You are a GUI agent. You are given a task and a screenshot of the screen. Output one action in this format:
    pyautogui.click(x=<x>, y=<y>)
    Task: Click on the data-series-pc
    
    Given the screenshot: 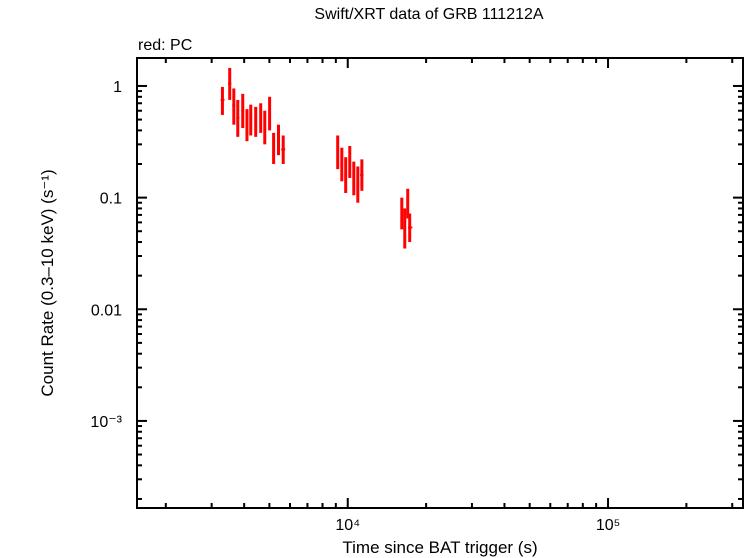 What is the action you would take?
    pyautogui.click(x=316, y=158)
    